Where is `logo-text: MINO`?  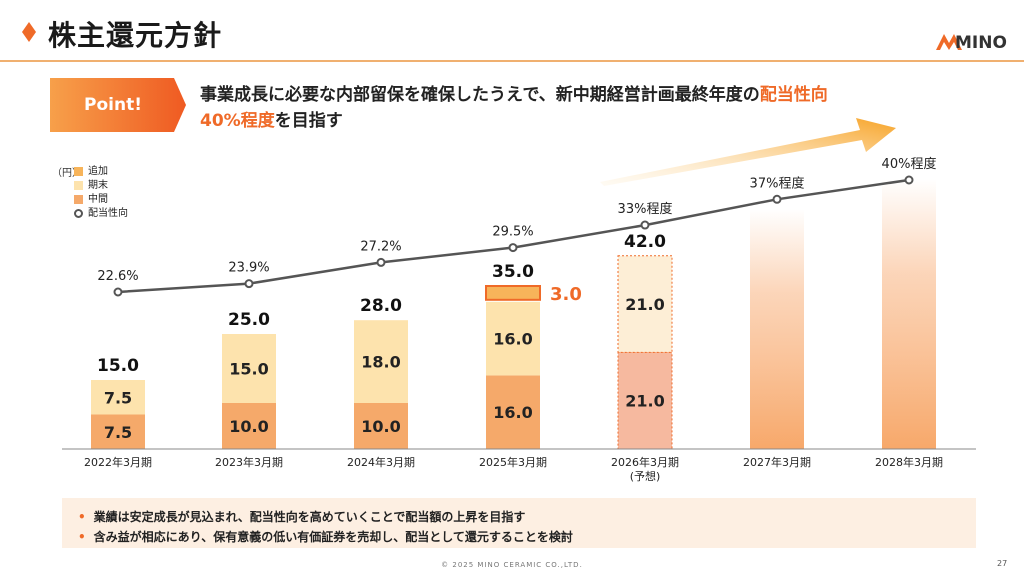
logo-text: MINO is located at coordinates (981, 43).